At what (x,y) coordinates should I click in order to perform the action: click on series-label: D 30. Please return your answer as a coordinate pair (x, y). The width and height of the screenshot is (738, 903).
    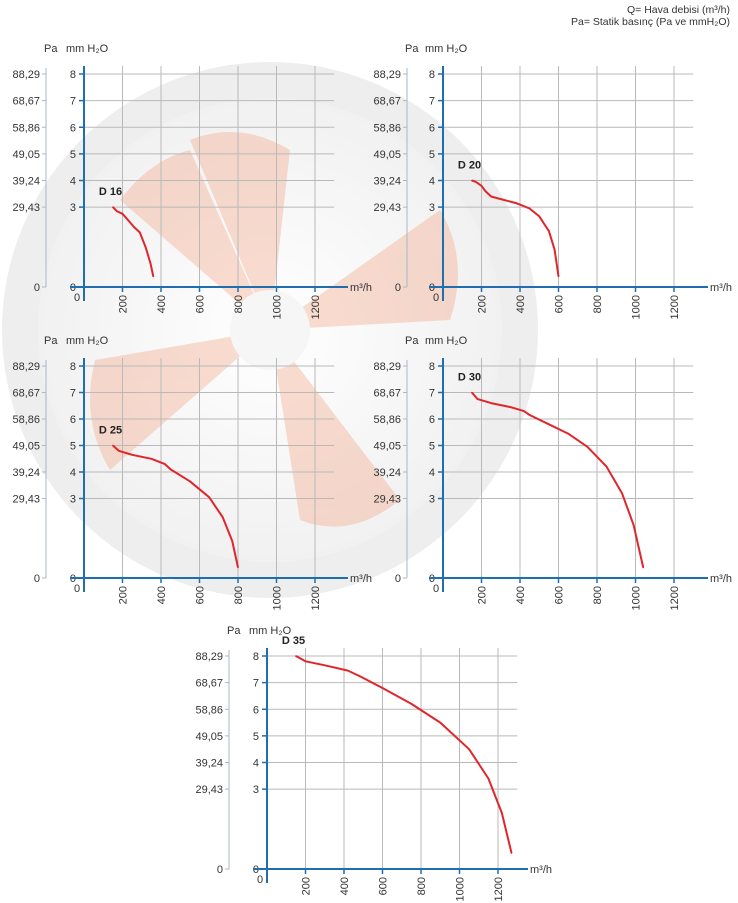
    Looking at the image, I should click on (469, 378).